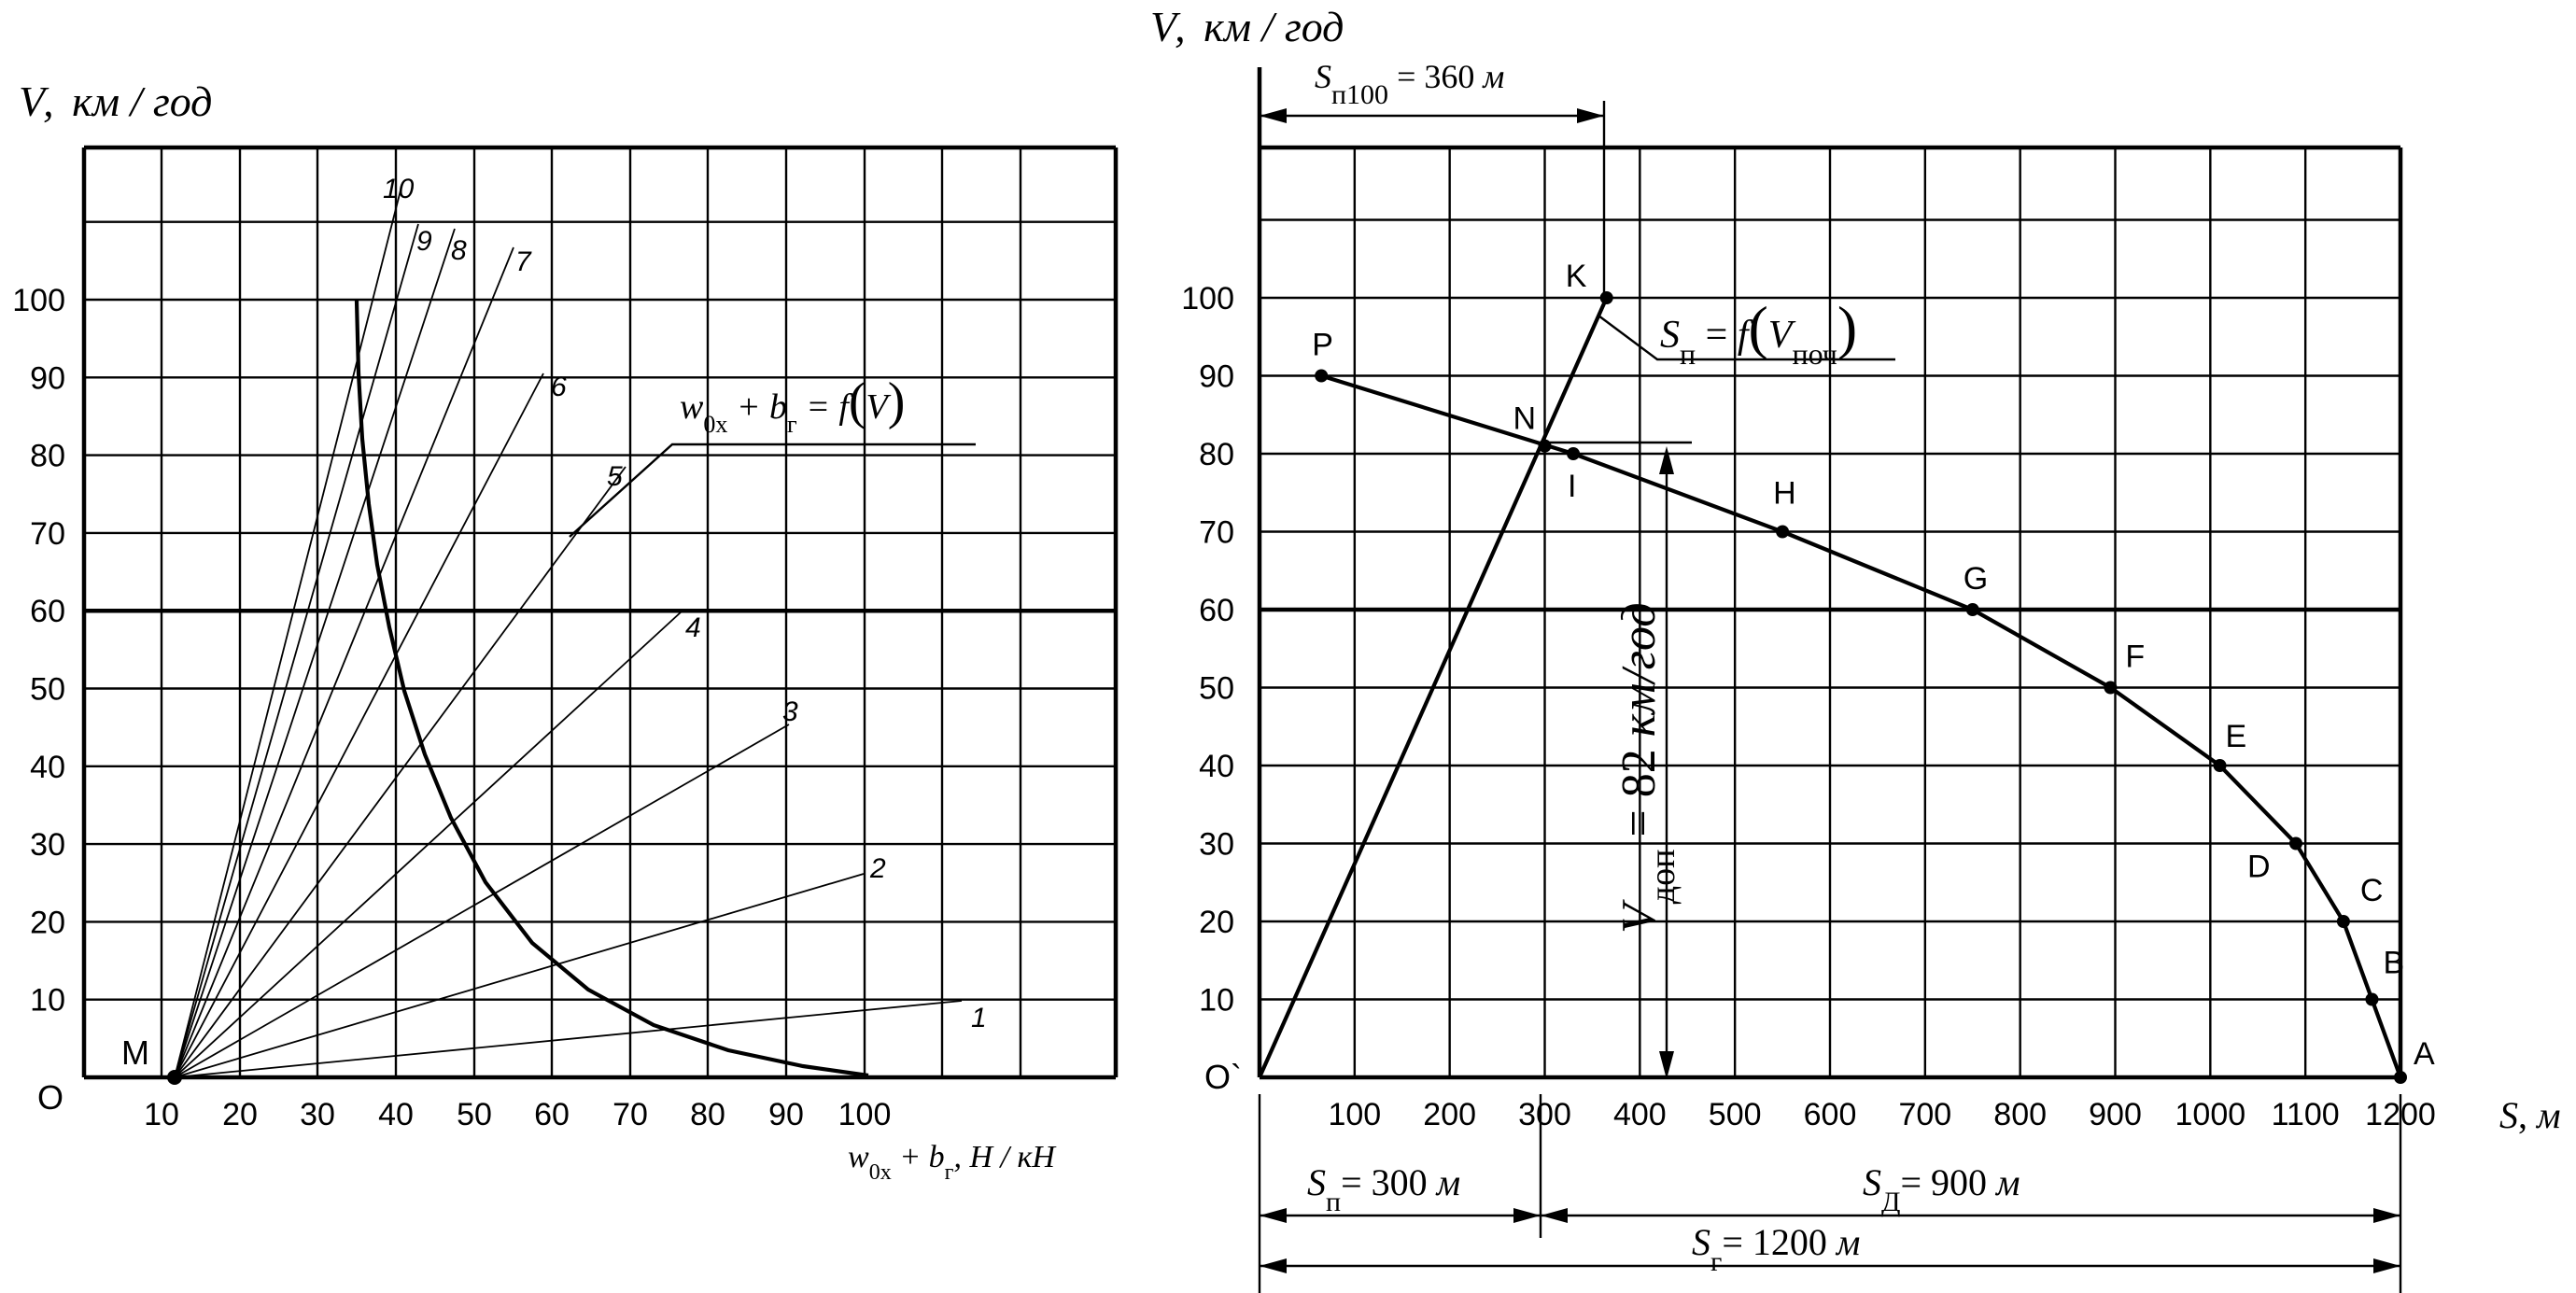 This screenshot has height=1293, width=2576. What do you see at coordinates (1545, 446) in the screenshot?
I see `point-N` at bounding box center [1545, 446].